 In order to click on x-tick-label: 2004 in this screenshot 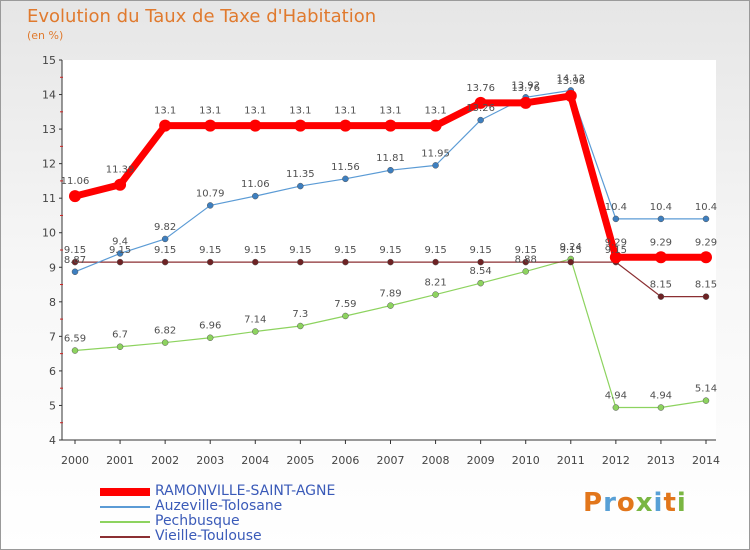, I will do `click(255, 460)`.